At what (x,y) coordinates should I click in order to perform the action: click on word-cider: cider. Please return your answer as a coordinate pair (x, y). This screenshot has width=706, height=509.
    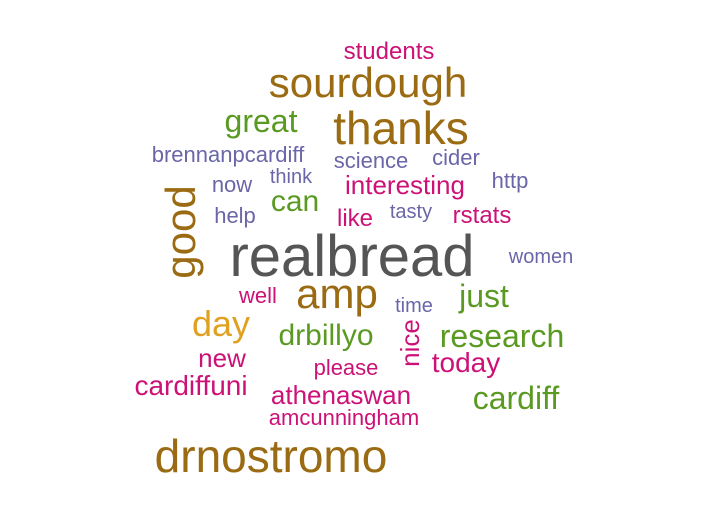
    Looking at the image, I should click on (456, 157).